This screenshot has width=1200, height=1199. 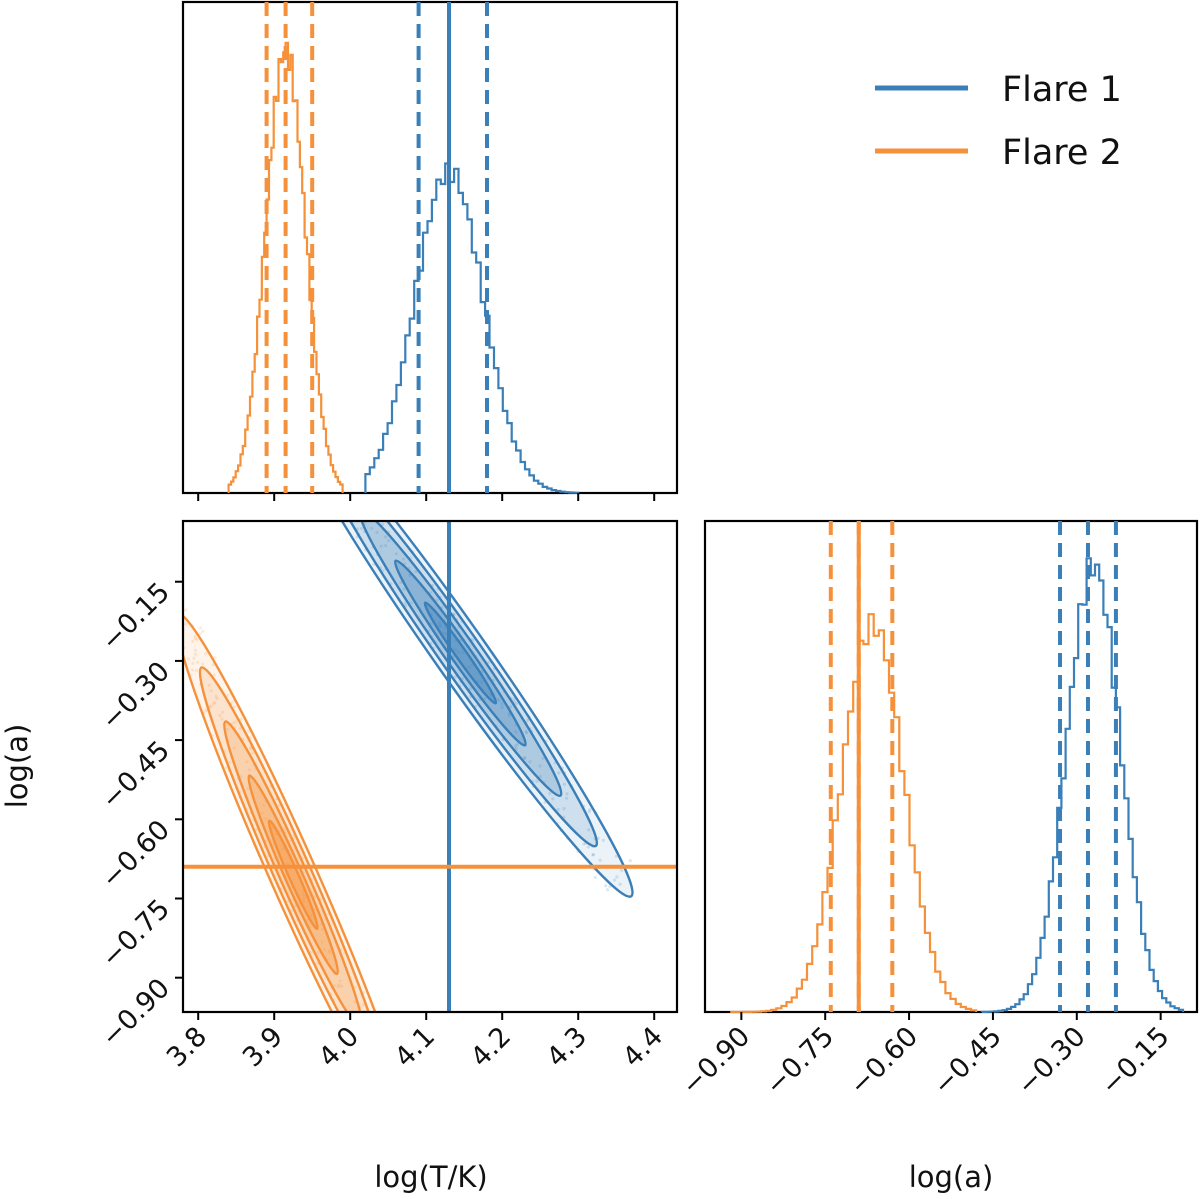 I want to click on logT-x-tick-label: 4.1, so click(x=415, y=1047).